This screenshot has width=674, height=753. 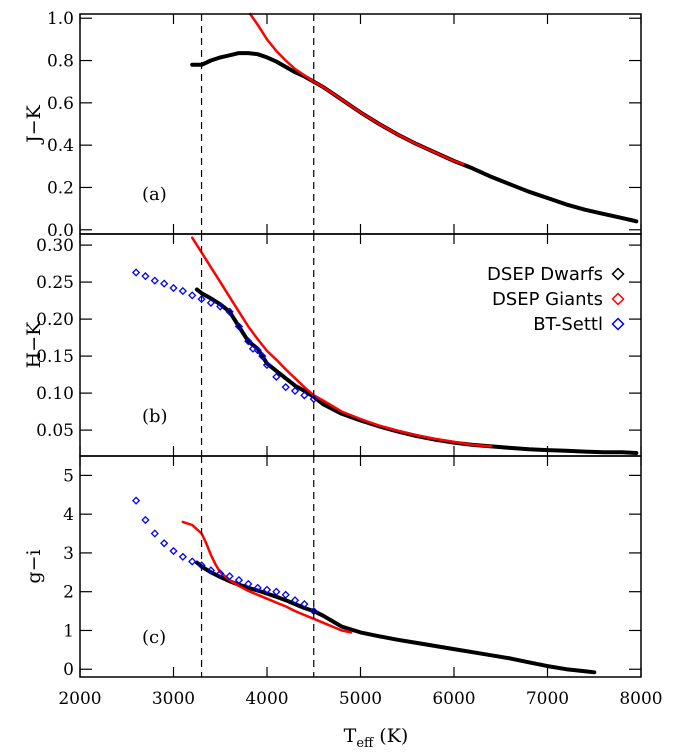 I want to click on panel-a-ytick-label: 0.2, so click(x=60, y=188).